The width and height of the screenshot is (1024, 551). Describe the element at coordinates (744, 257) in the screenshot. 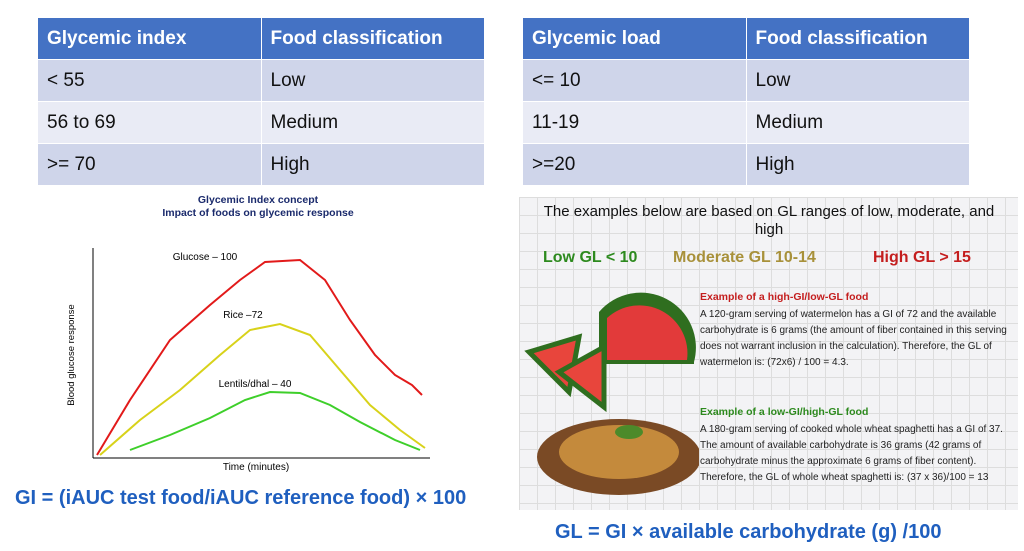

I see `range-moderate: Moderate GL 10-14` at that location.